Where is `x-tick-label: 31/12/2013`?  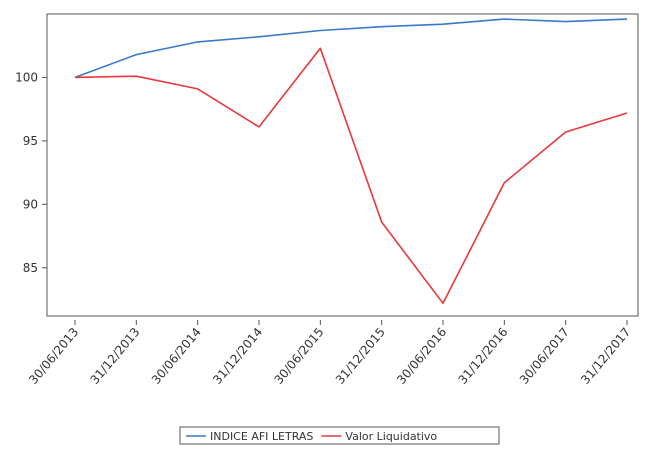 x-tick-label: 31/12/2013 is located at coordinates (114, 356).